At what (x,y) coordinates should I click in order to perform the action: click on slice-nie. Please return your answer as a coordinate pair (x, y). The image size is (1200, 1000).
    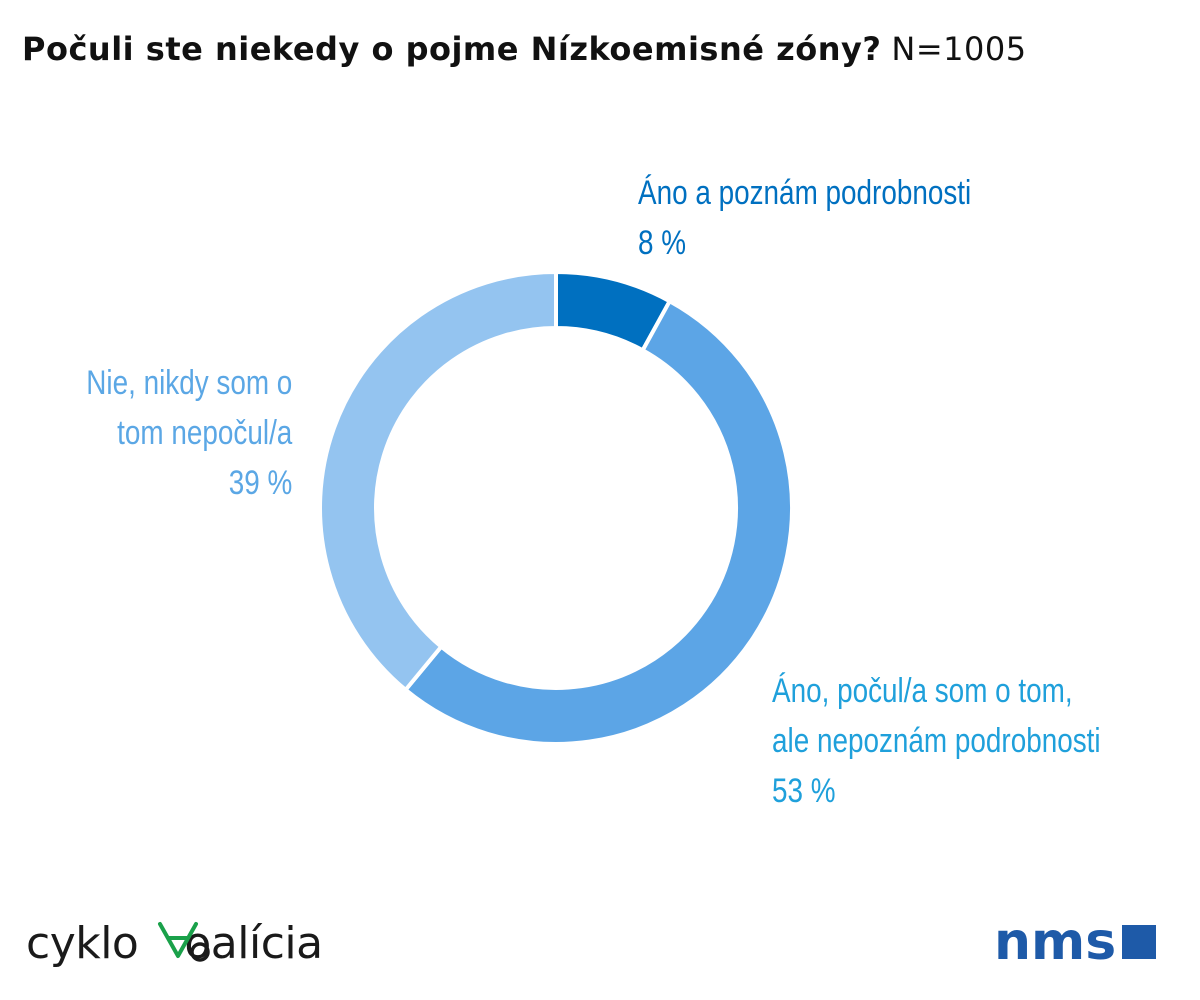
    Looking at the image, I should click on (438, 481).